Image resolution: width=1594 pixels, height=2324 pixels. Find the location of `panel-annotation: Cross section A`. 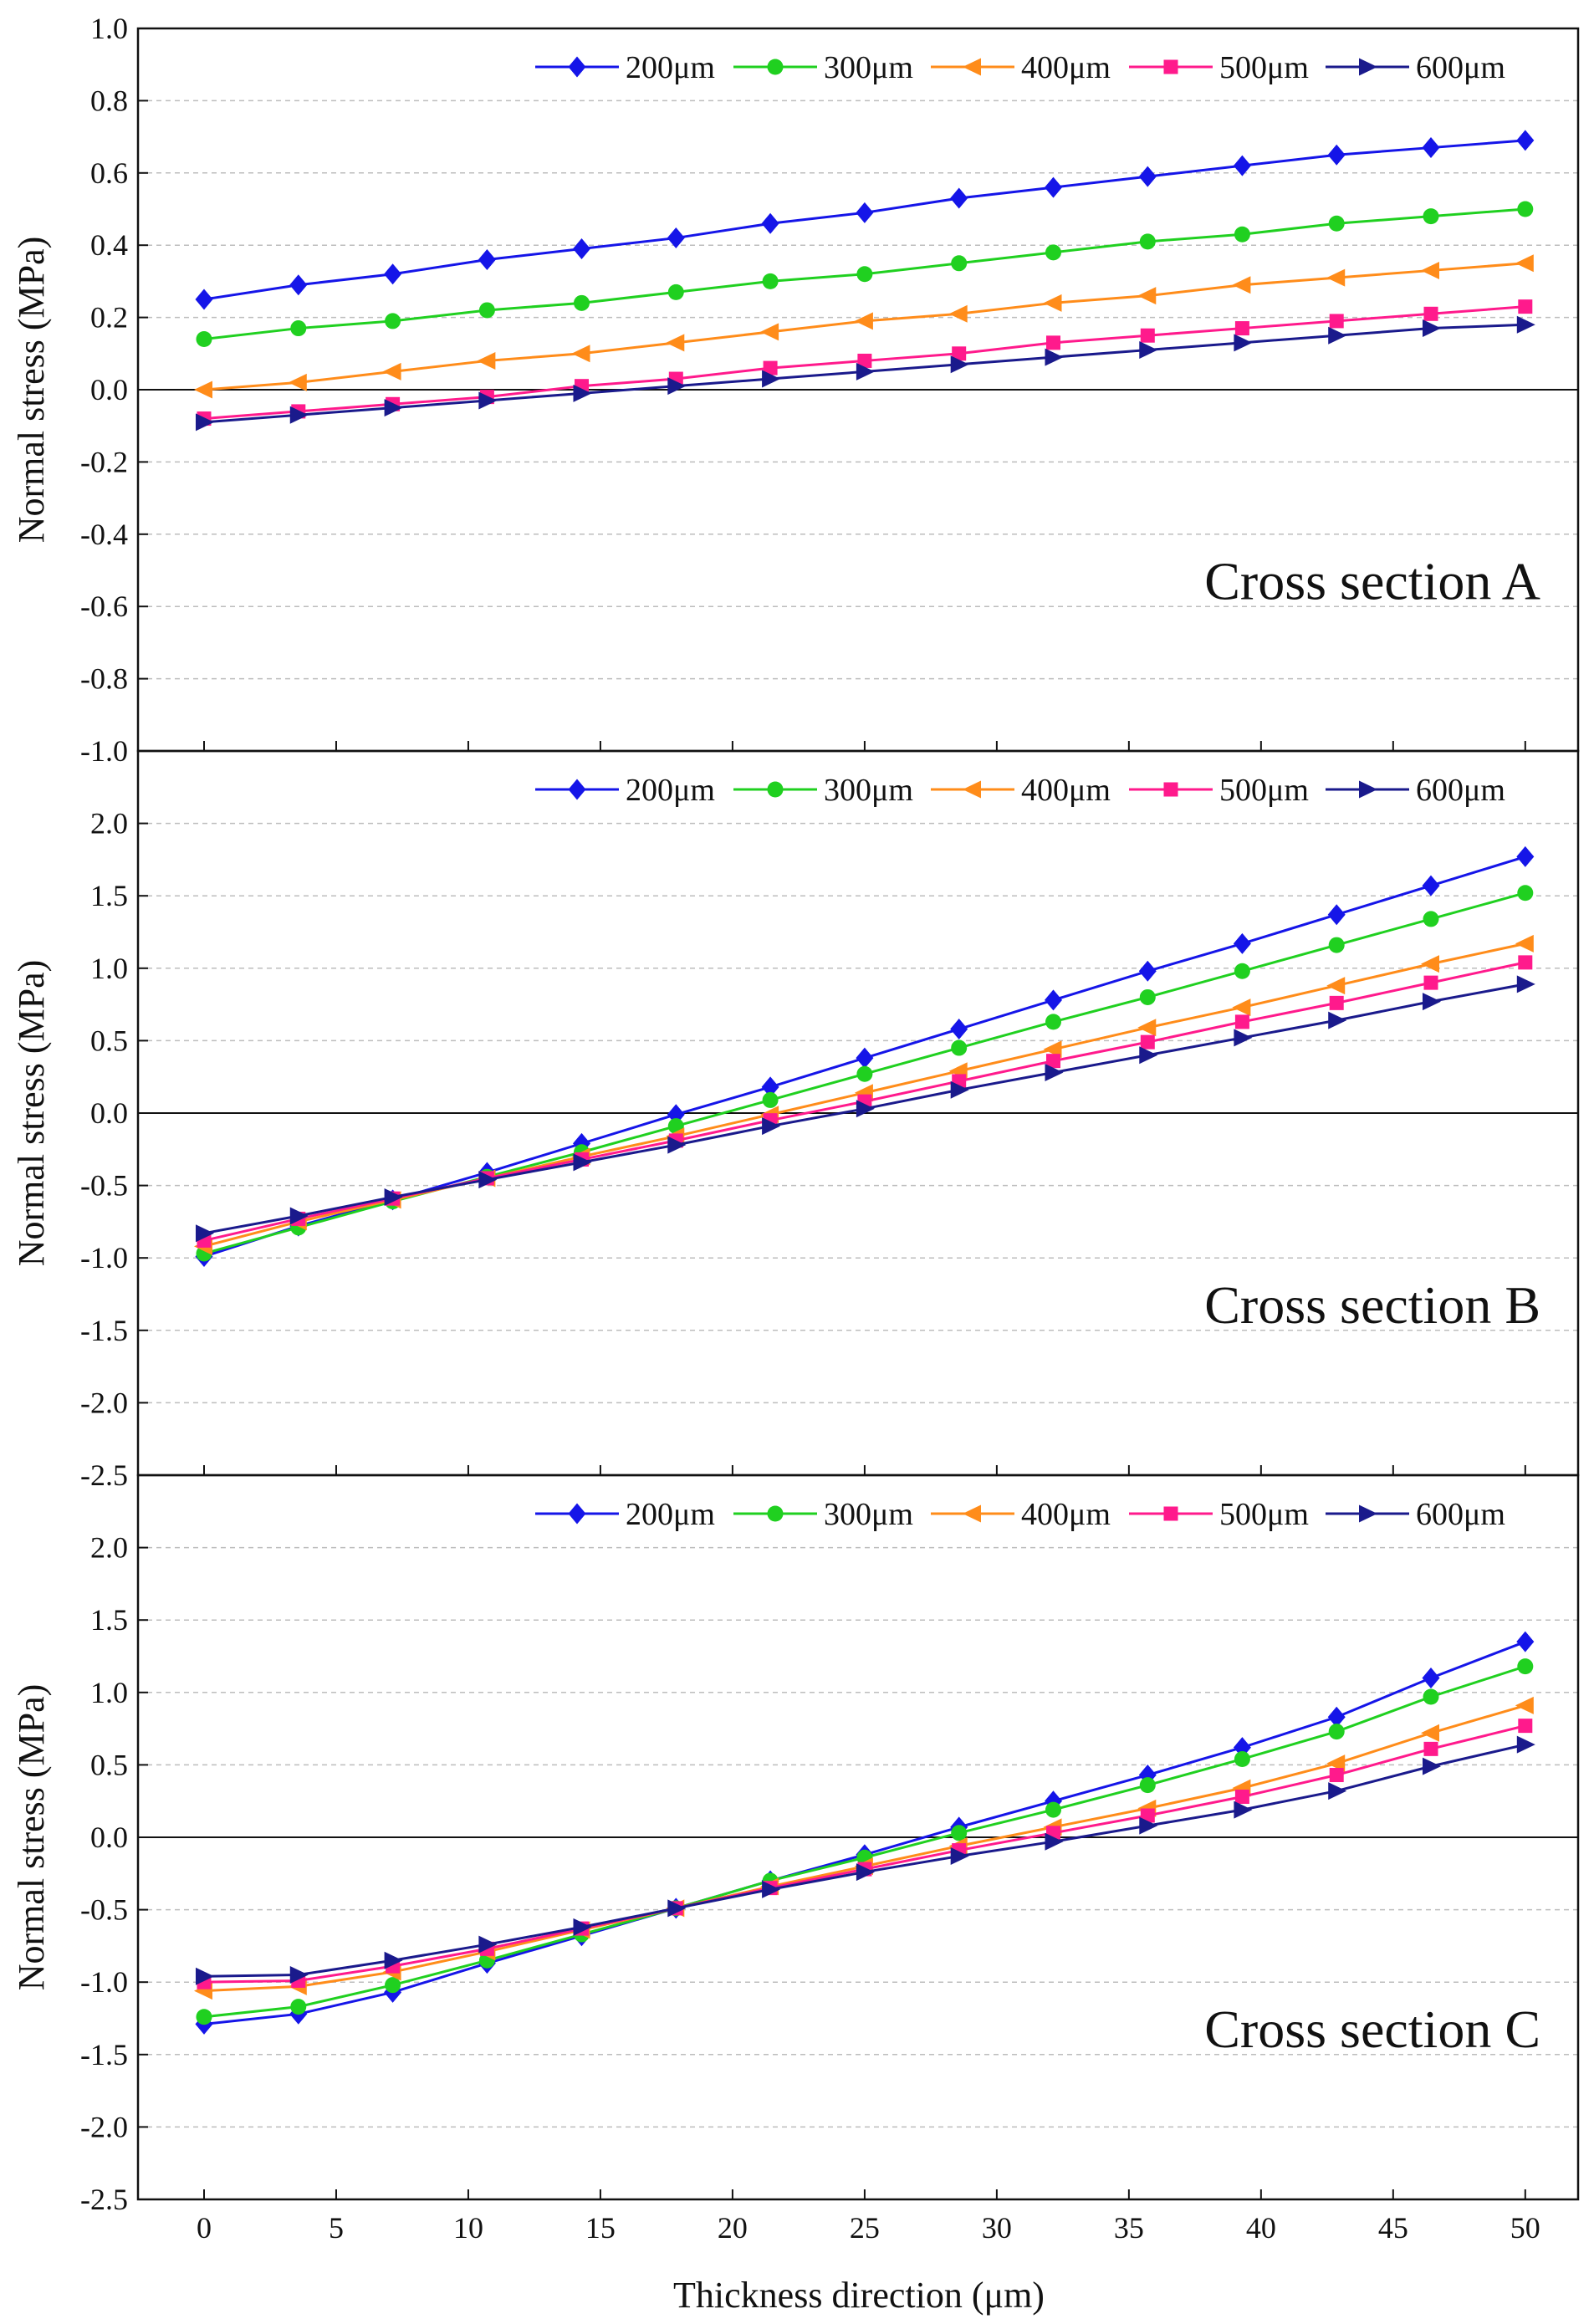

panel-annotation: Cross section A is located at coordinates (1372, 581).